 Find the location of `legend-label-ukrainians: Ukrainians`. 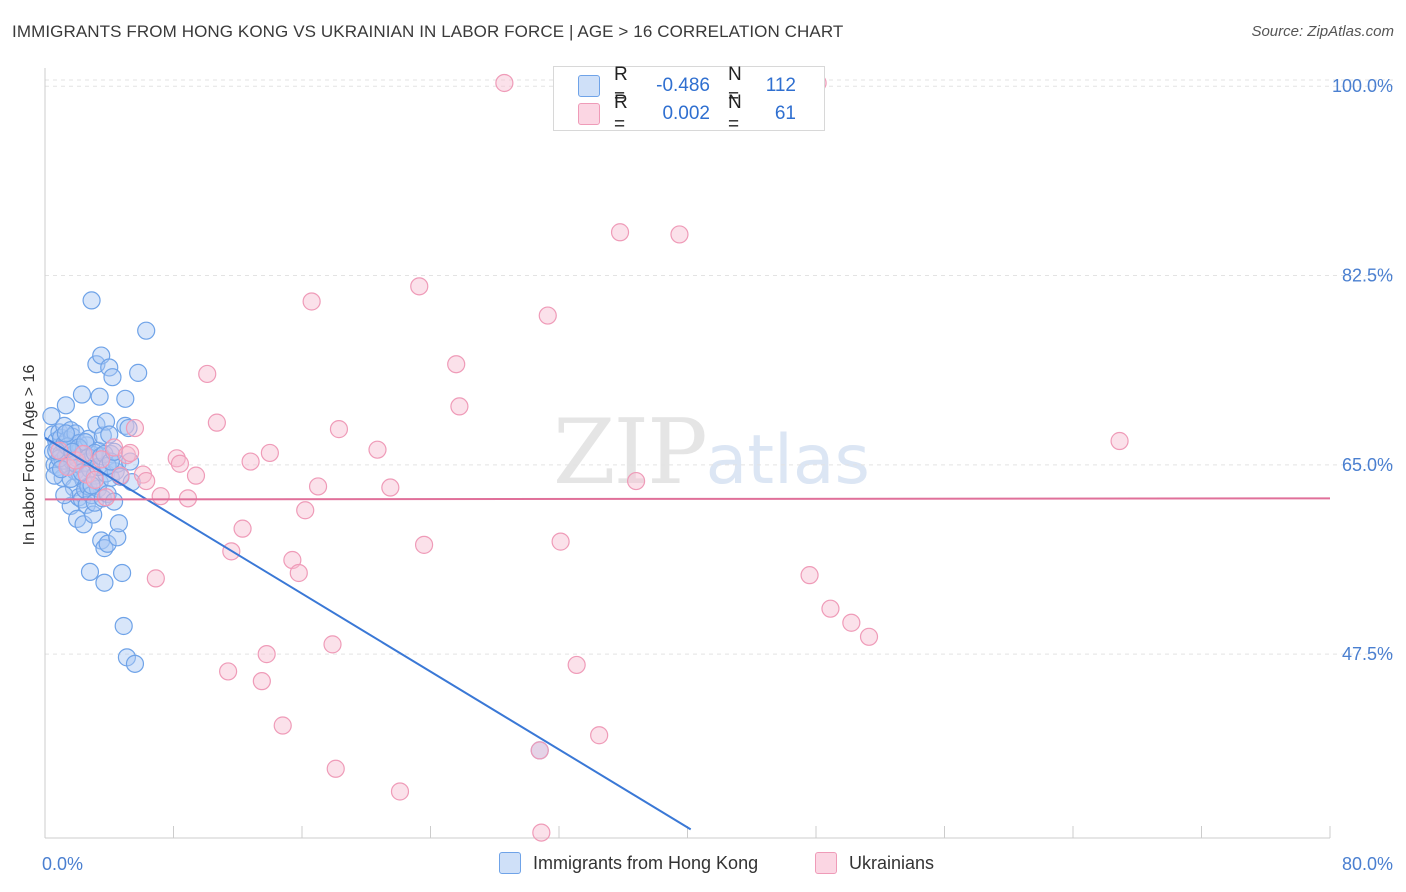

legend-label-ukrainians: Ukrainians is located at coordinates (892, 862).